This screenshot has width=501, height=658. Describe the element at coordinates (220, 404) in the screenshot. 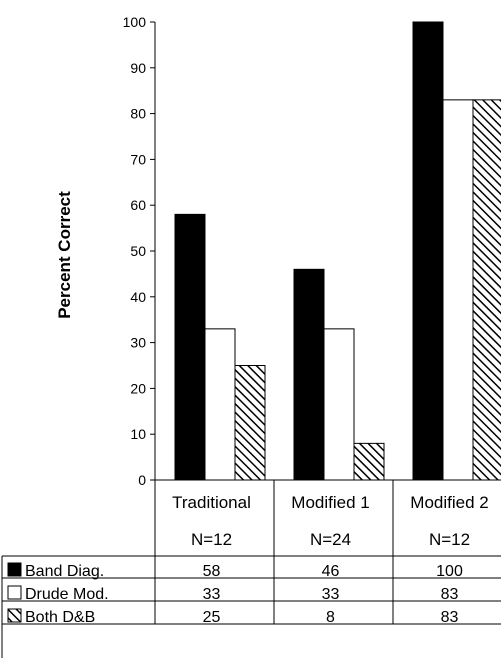

I see `bar-drude-mod--0` at that location.